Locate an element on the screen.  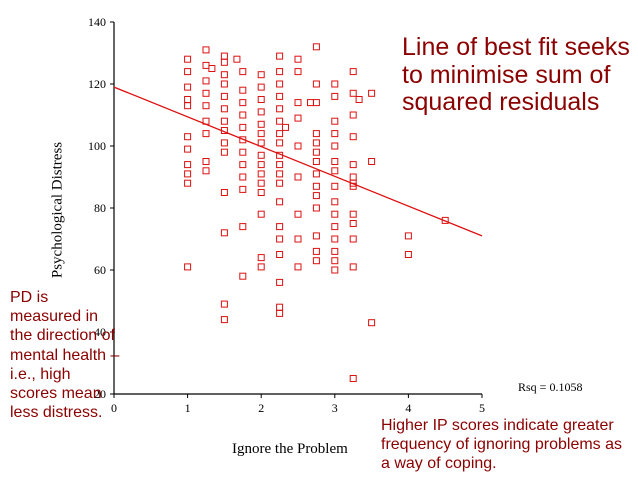
x-tick-label: 1 is located at coordinates (188, 408).